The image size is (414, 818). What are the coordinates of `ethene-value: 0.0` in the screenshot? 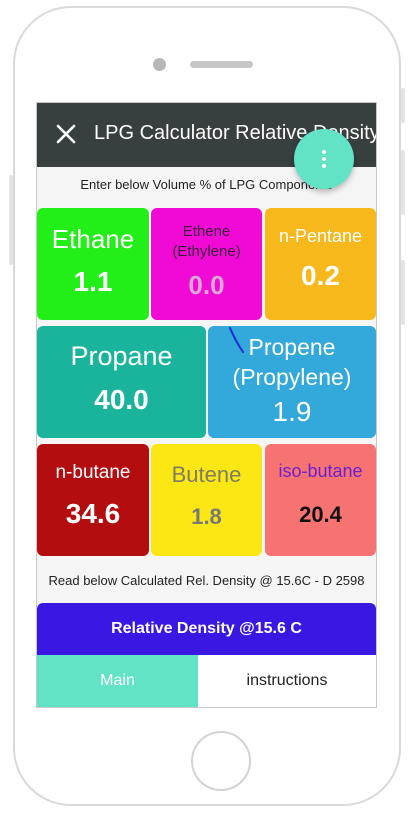 It's located at (206, 285).